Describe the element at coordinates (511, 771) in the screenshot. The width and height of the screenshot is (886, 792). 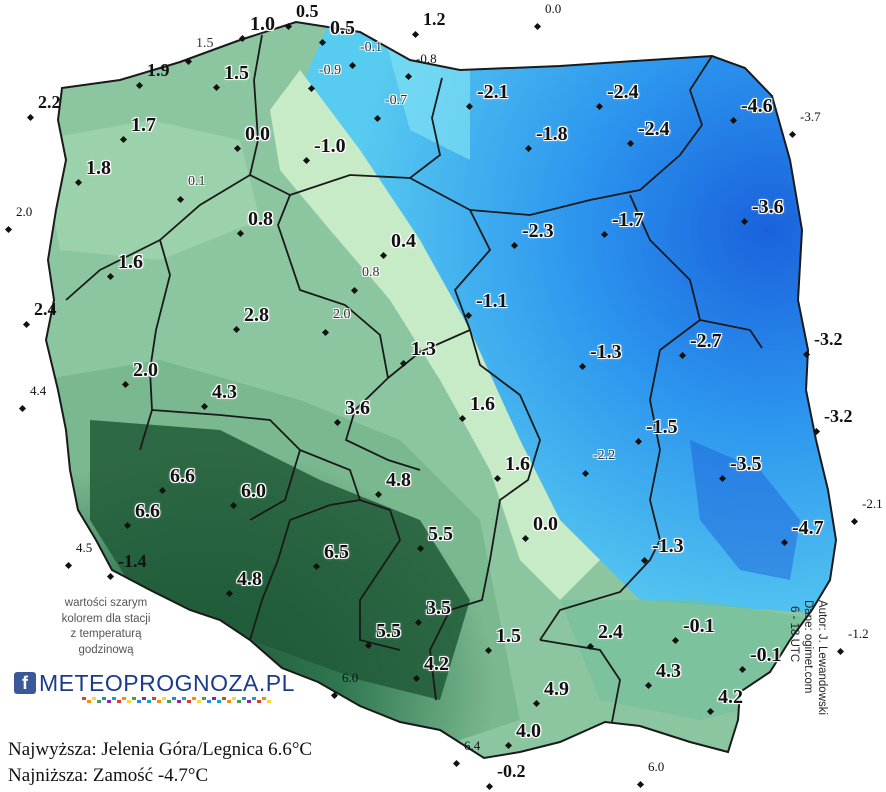
I see `station-temperature: -0.2` at that location.